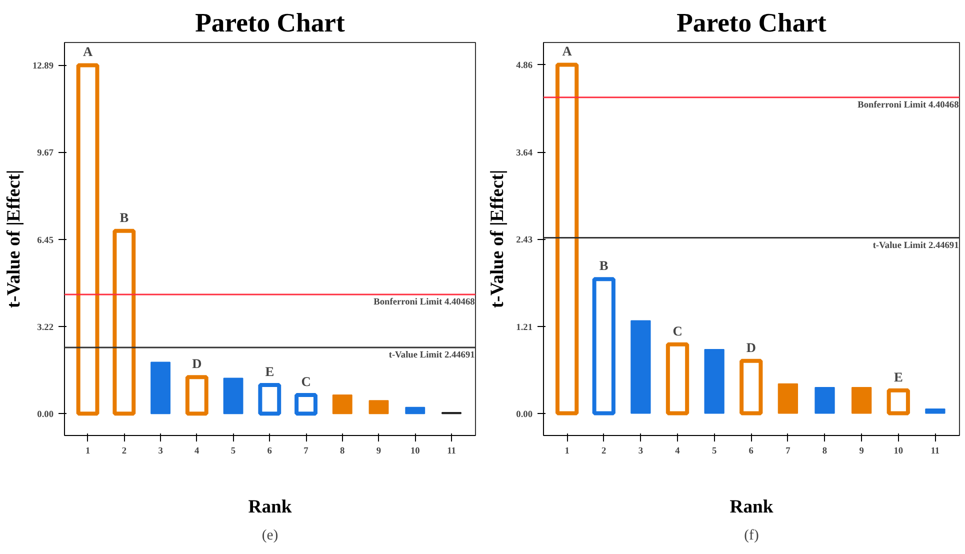 The image size is (965, 554). I want to click on y-tick-label: 4.86, so click(524, 66).